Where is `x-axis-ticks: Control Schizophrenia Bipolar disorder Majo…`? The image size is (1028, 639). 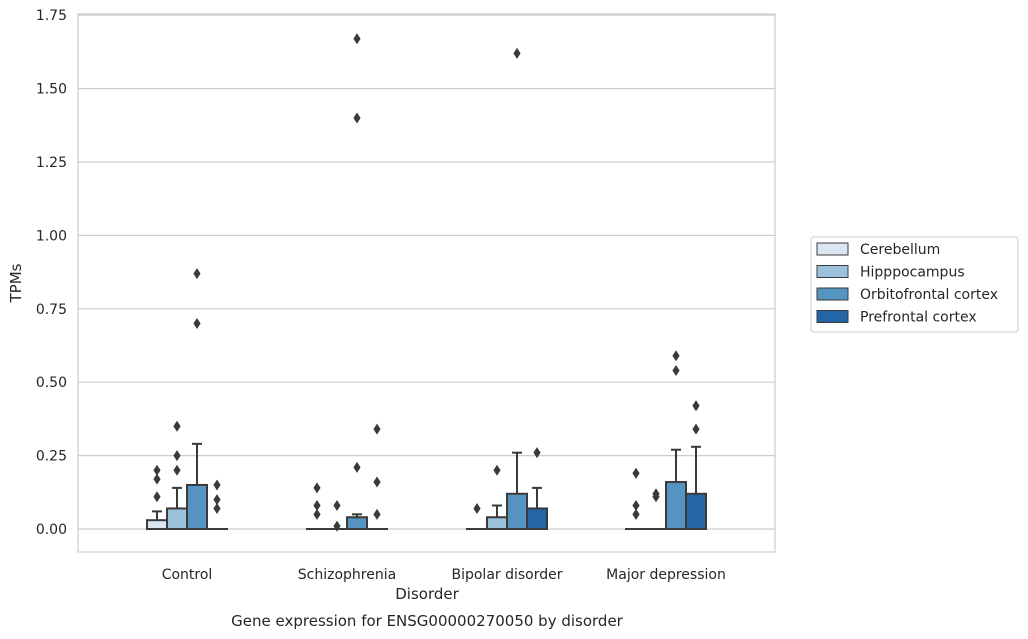 x-axis-ticks: Control Schizophrenia Bipolar disorder Majo… is located at coordinates (444, 575).